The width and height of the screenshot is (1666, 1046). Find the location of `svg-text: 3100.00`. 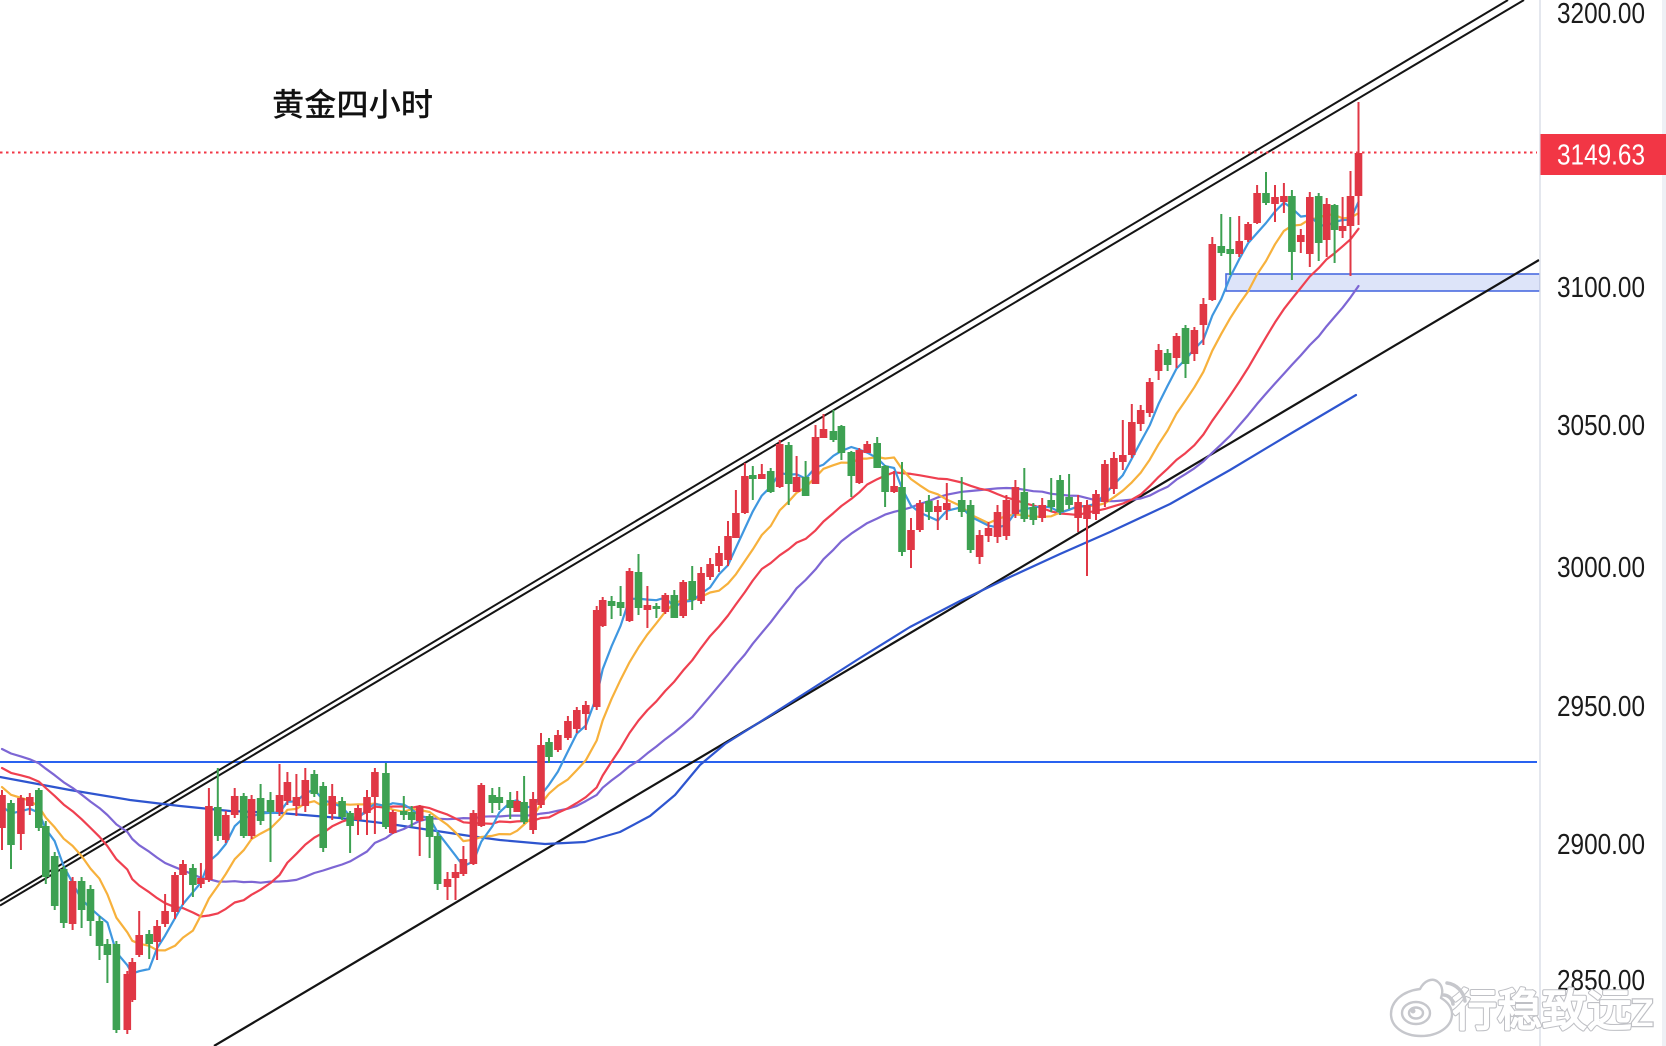

svg-text: 3100.00 is located at coordinates (1601, 288).